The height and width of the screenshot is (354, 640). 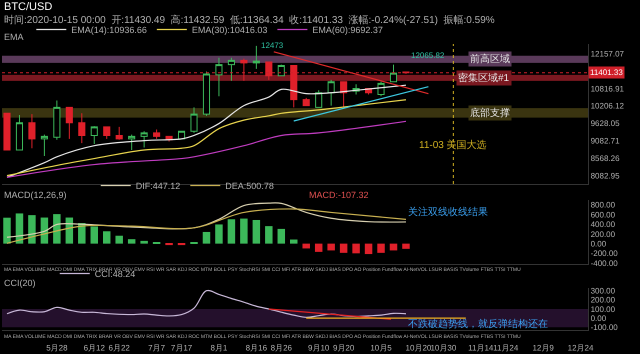 I want to click on x-tick-label: 12月24, so click(x=581, y=348).